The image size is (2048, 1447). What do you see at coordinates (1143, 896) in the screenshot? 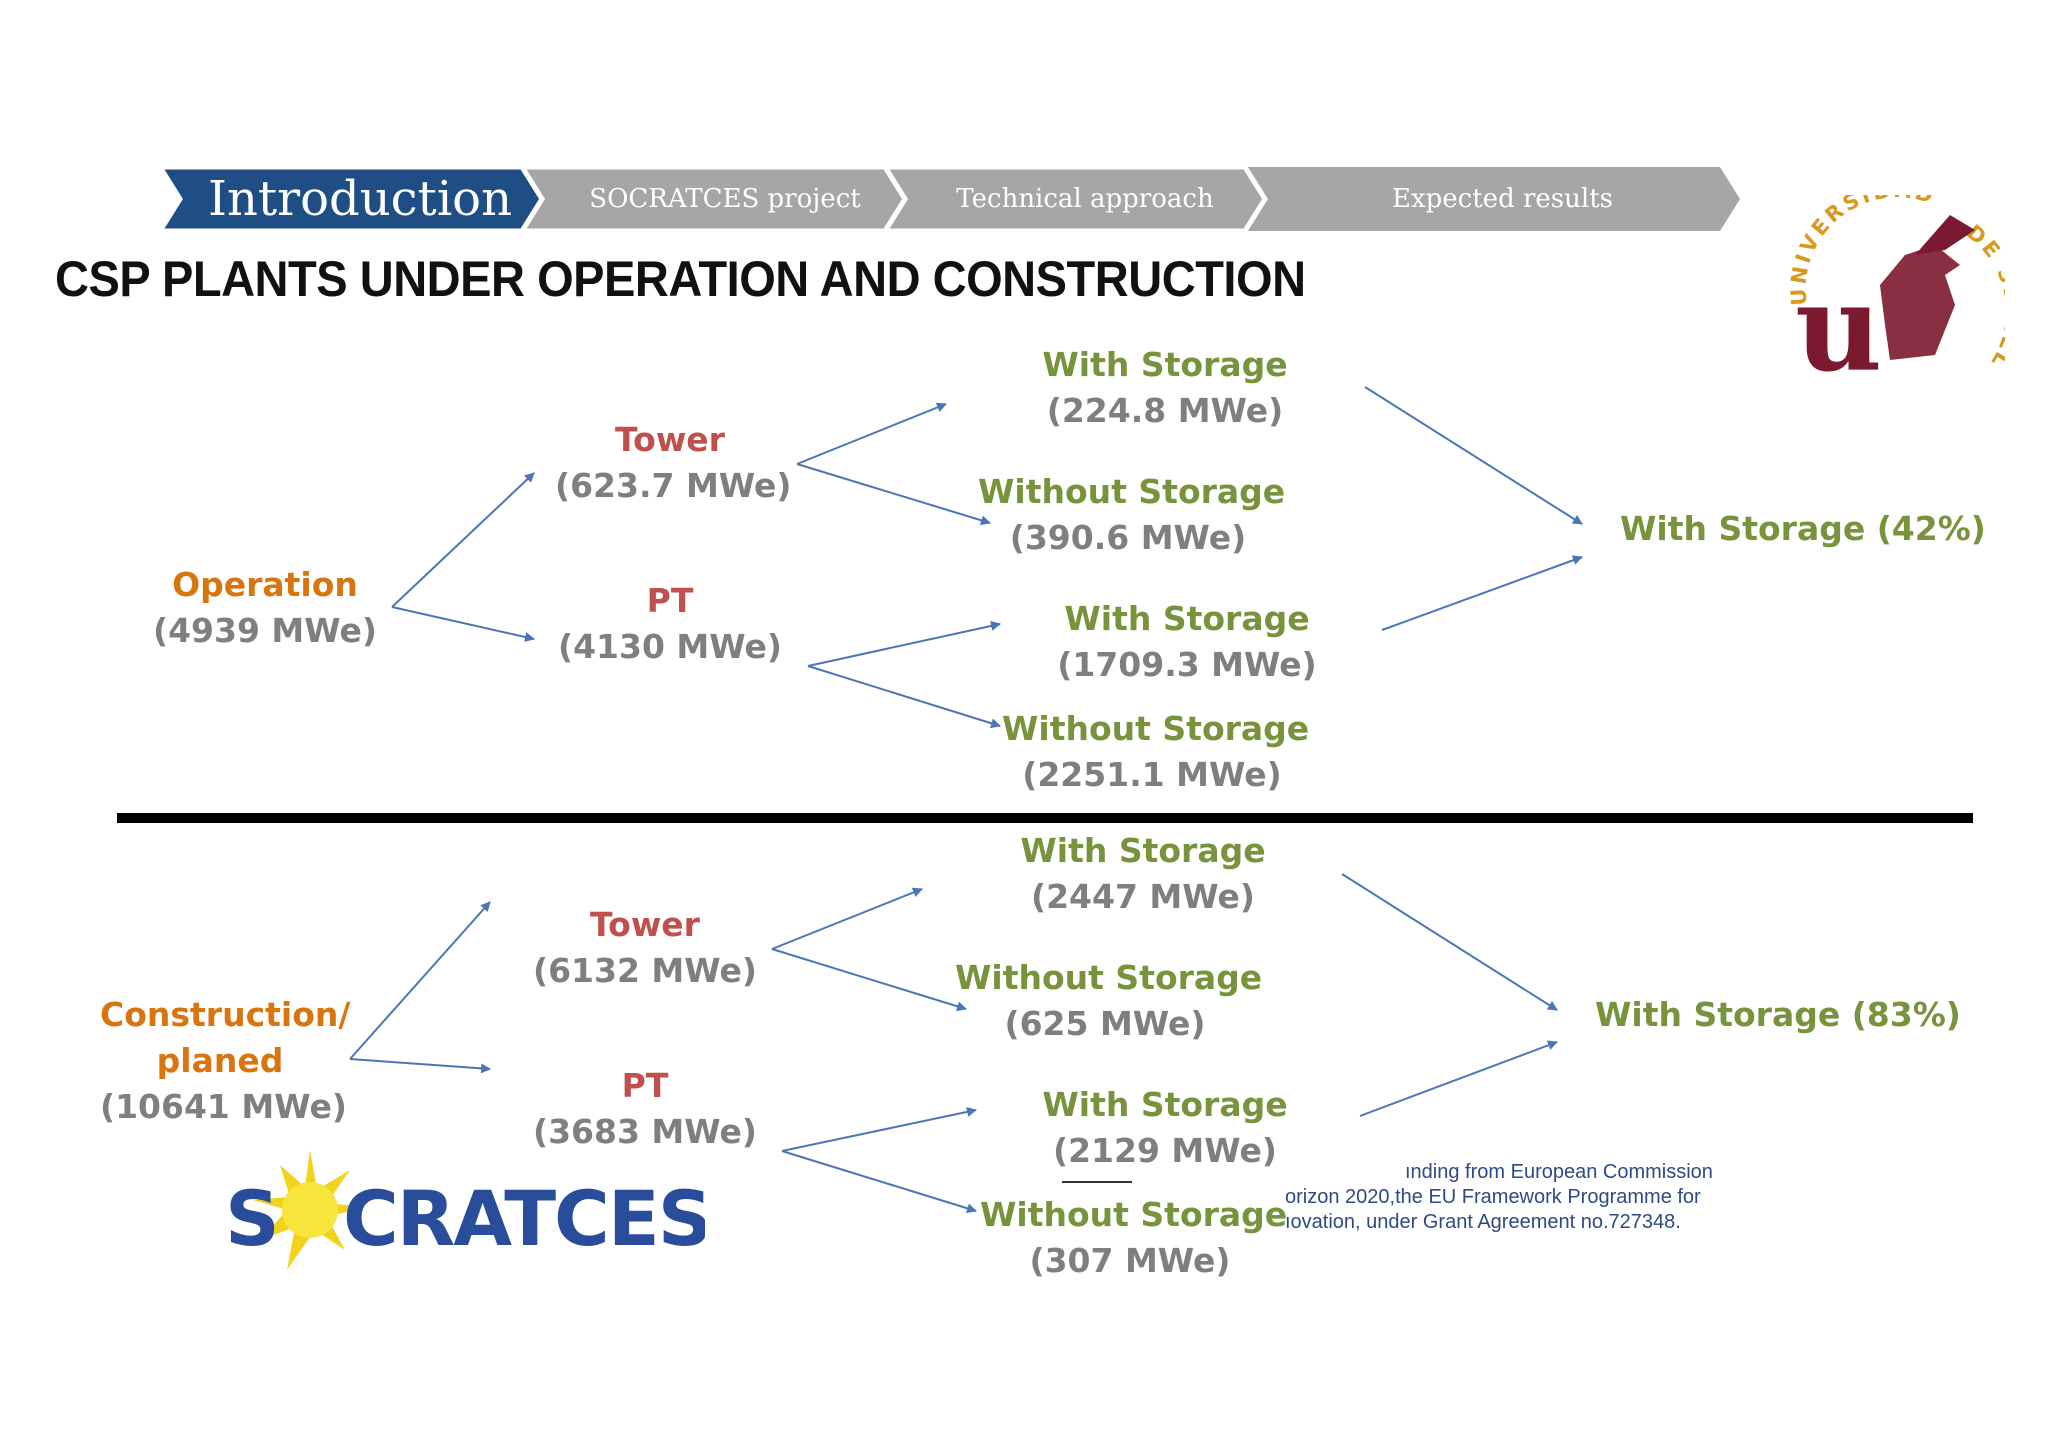
I see `construction-tower-with-value: (2447 MWe)` at bounding box center [1143, 896].